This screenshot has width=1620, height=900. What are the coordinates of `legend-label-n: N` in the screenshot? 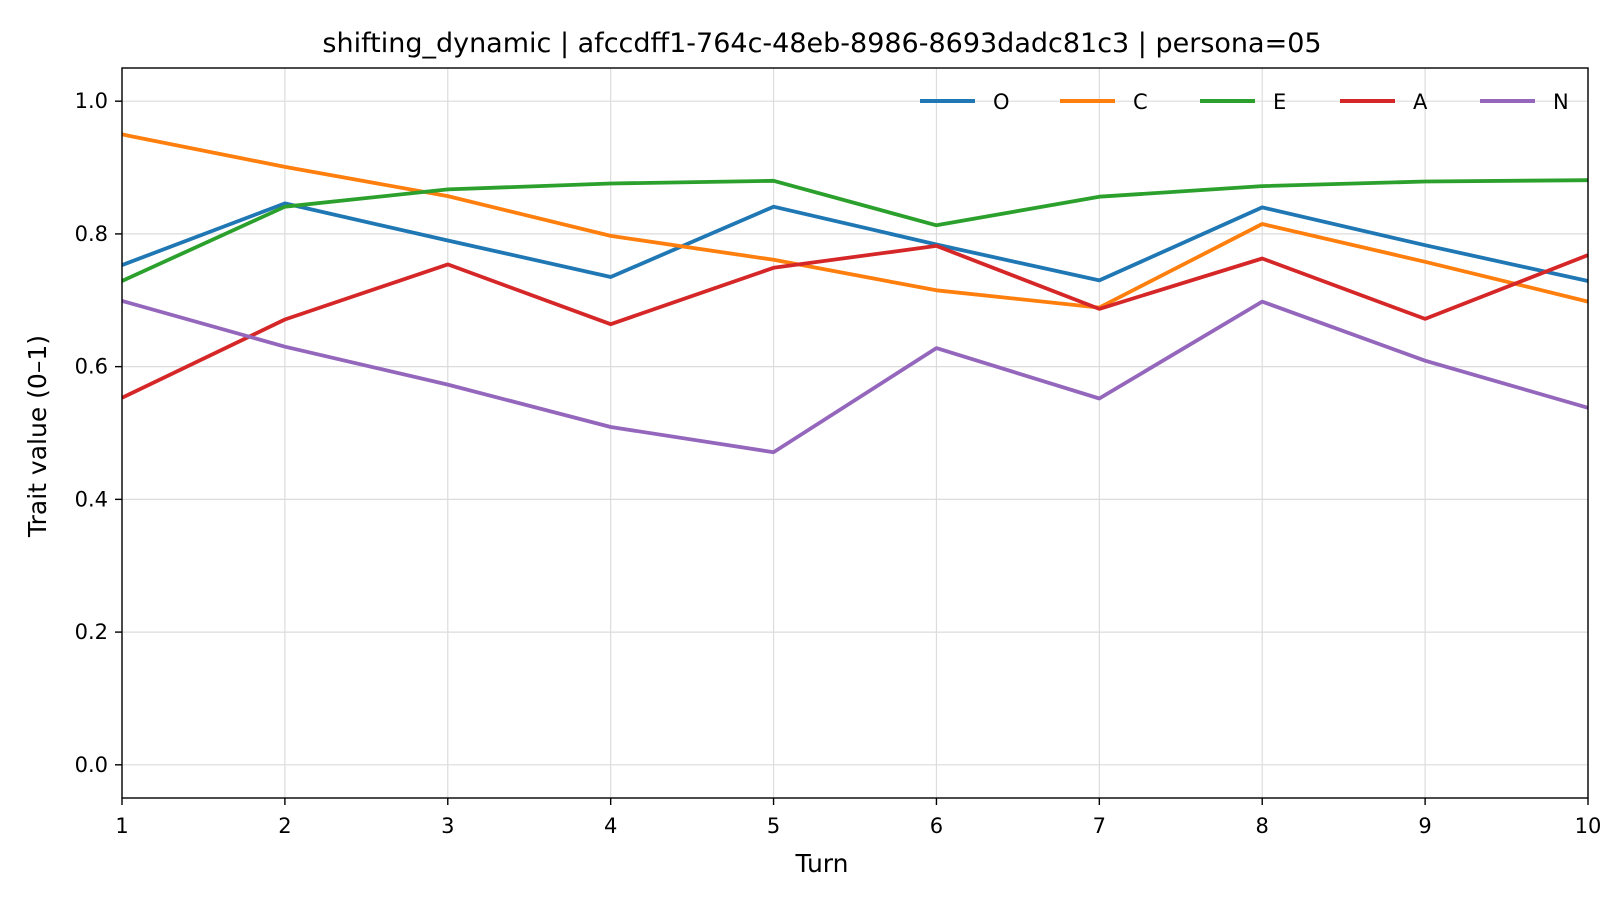 It's located at (1561, 102).